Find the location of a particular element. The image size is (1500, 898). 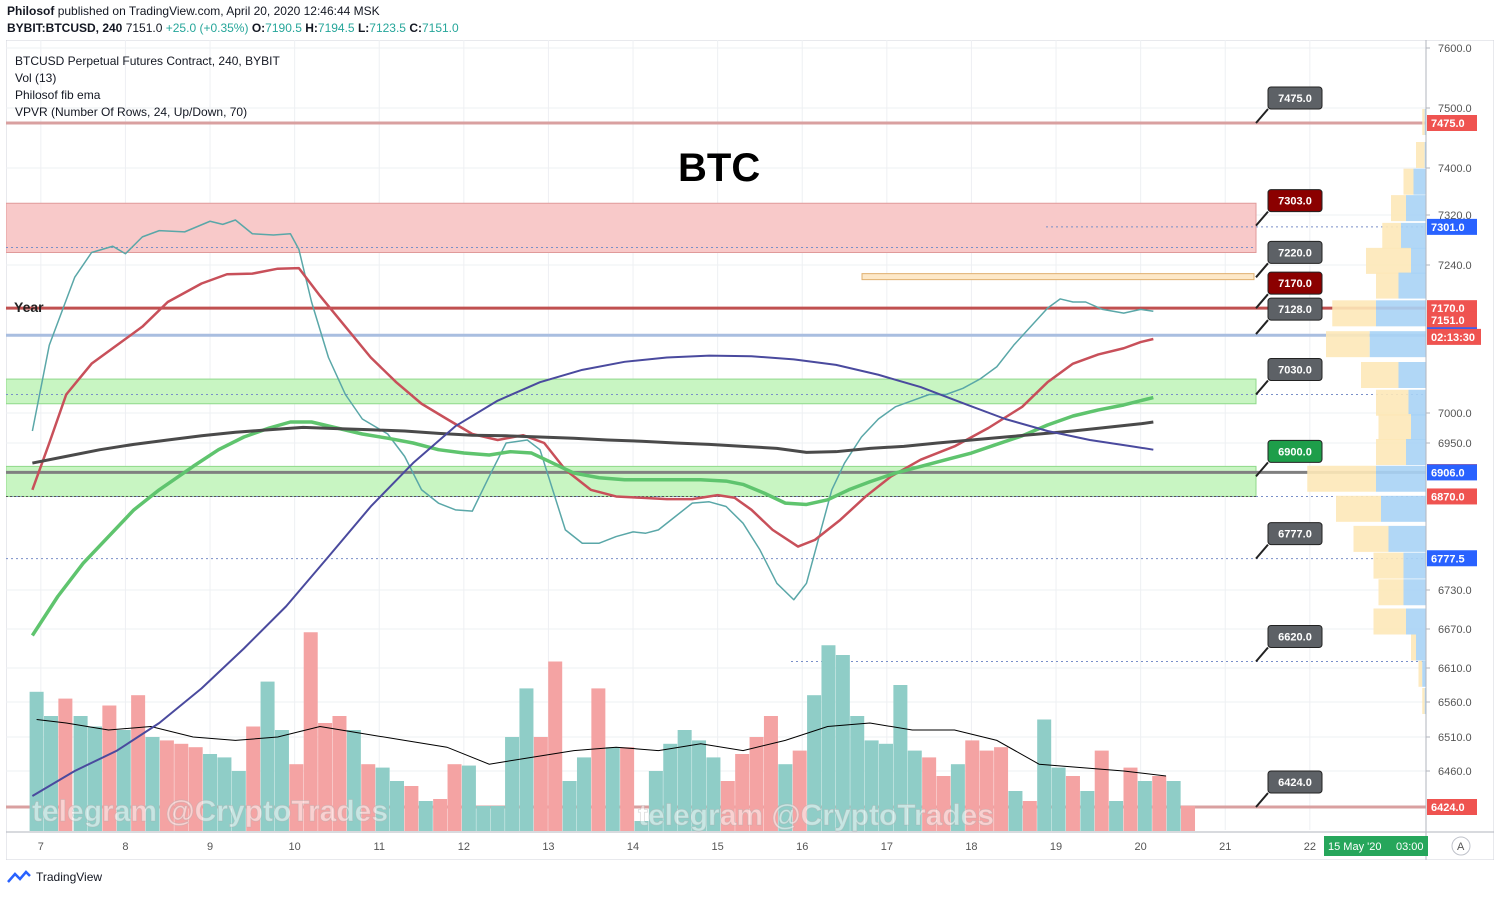

last-price: 7151.0 is located at coordinates (144, 28).